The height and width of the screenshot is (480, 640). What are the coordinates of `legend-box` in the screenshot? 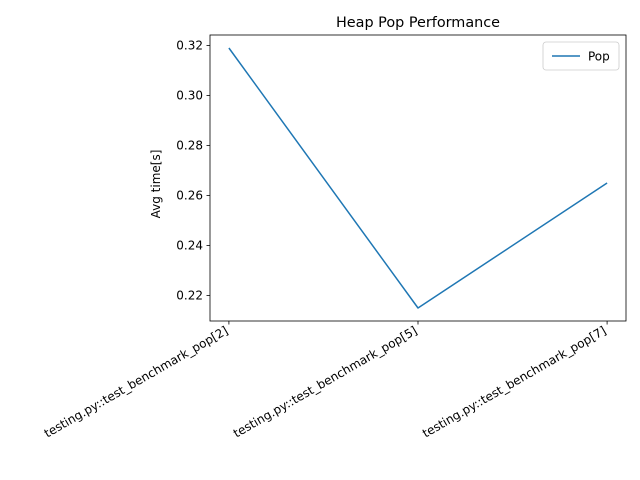 It's located at (581, 56).